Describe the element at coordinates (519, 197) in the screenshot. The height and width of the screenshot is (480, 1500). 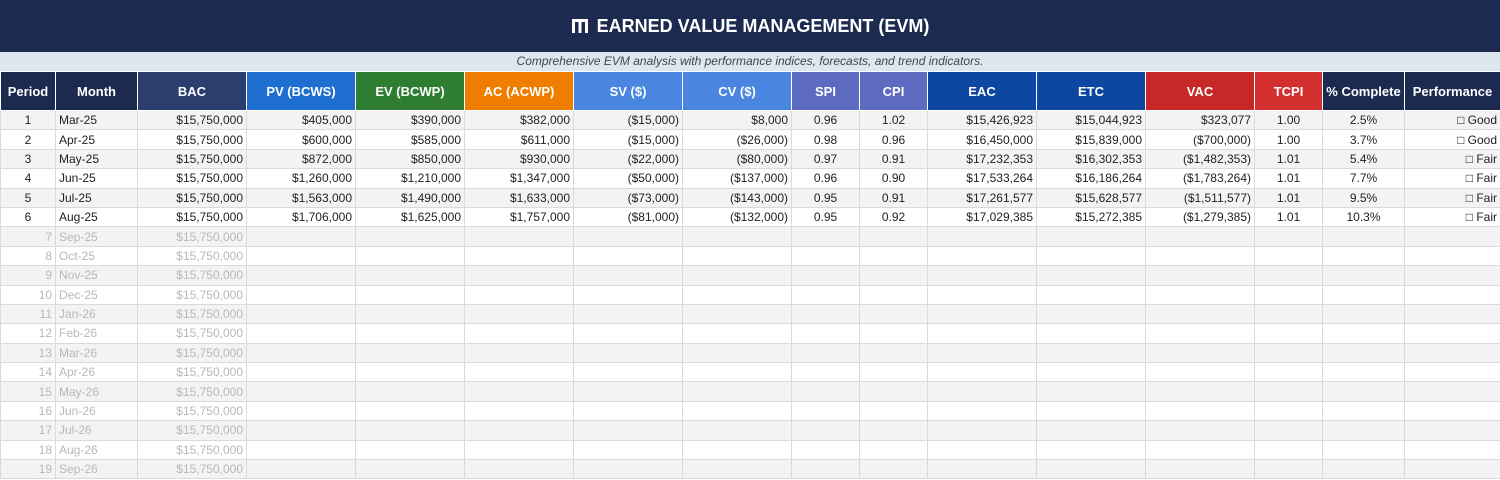
I see `cell: $1,633,000` at that location.